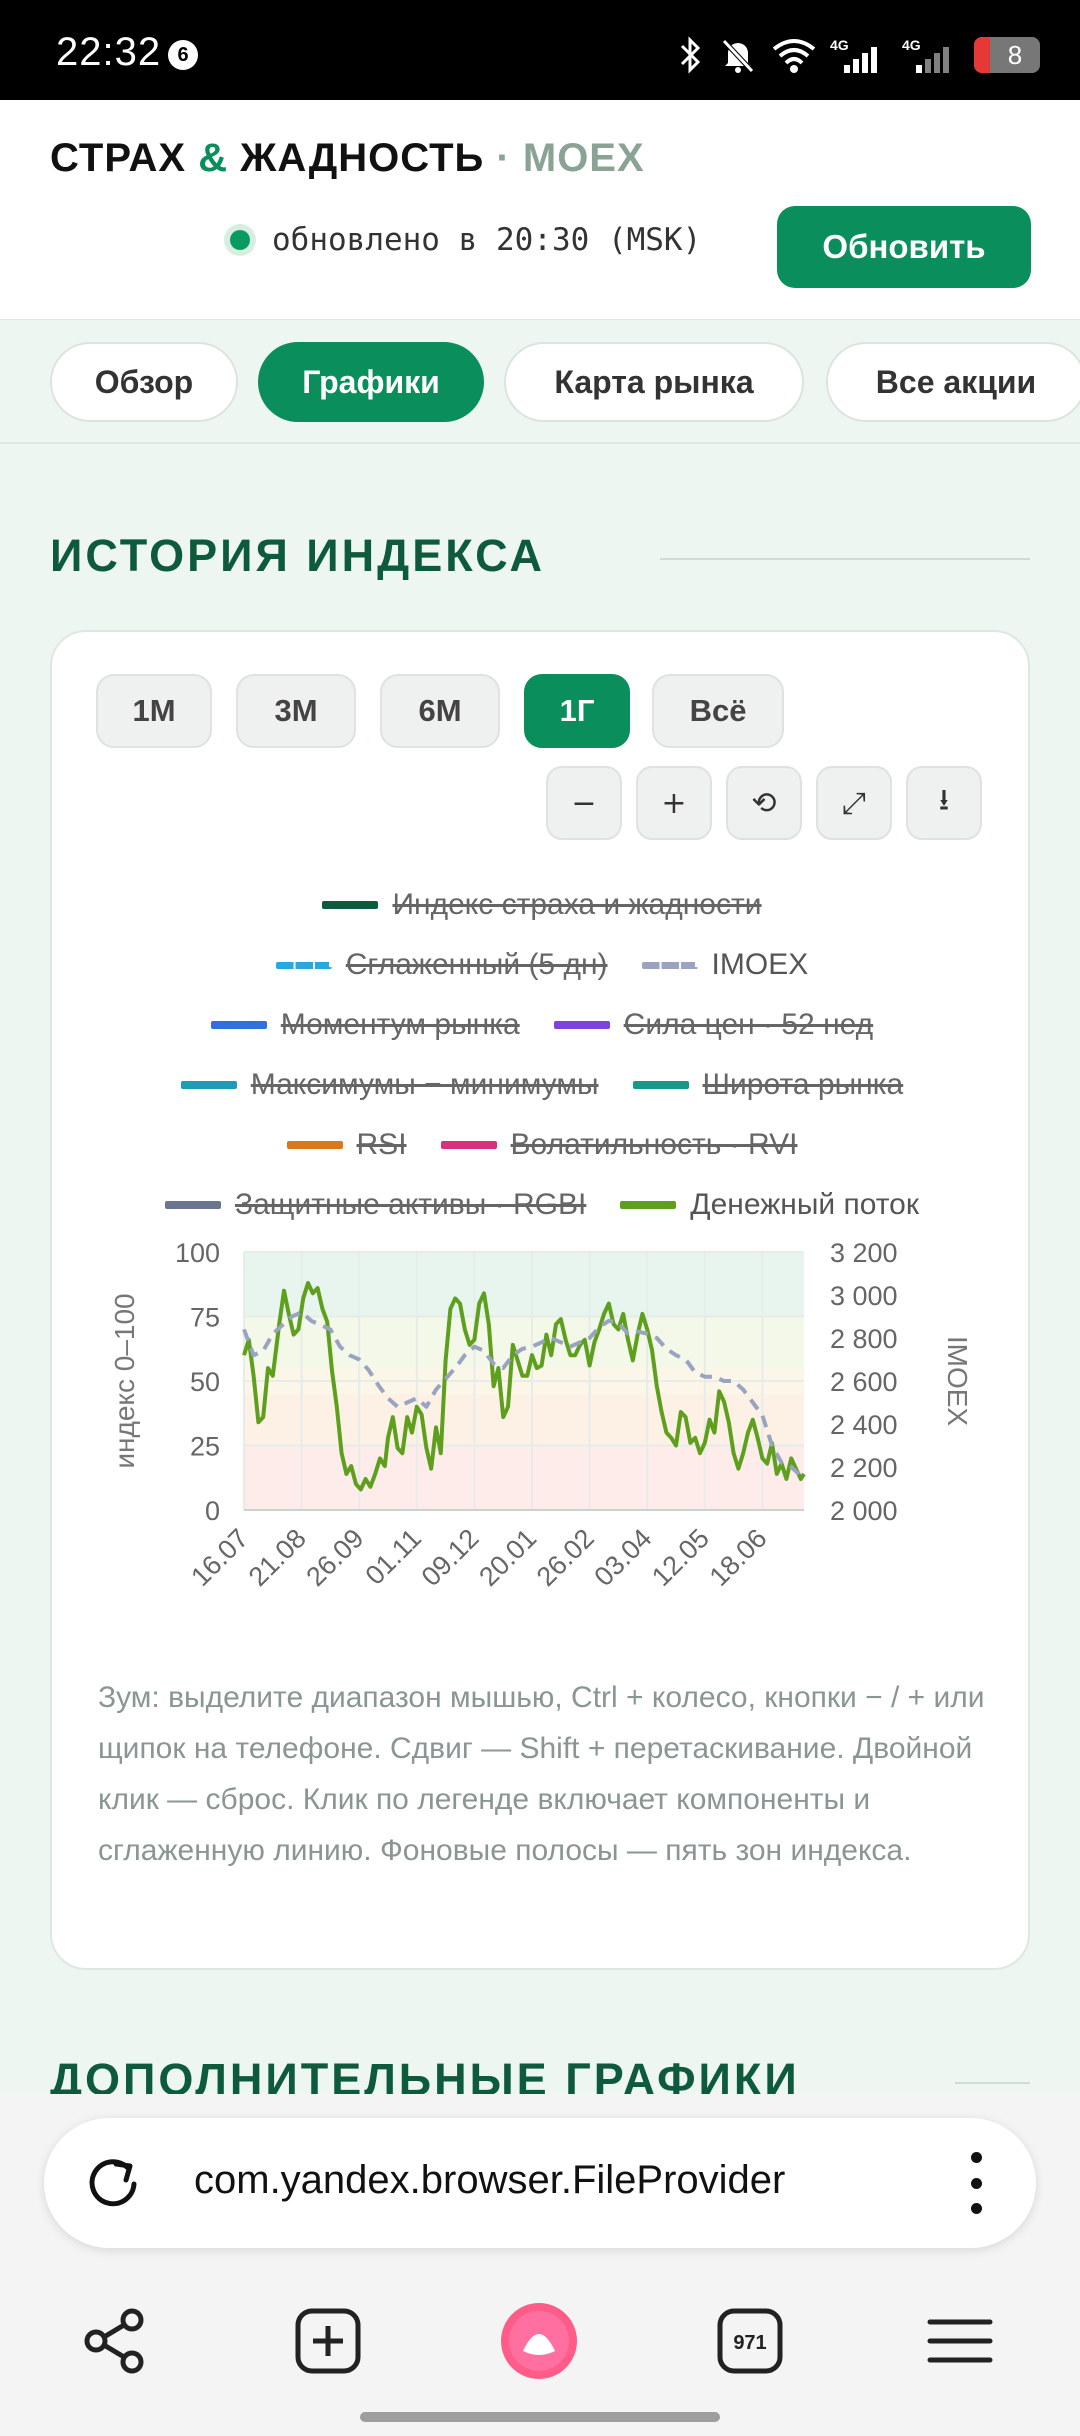 This screenshot has width=1080, height=2436. I want to click on reload-icon, so click(113, 2183).